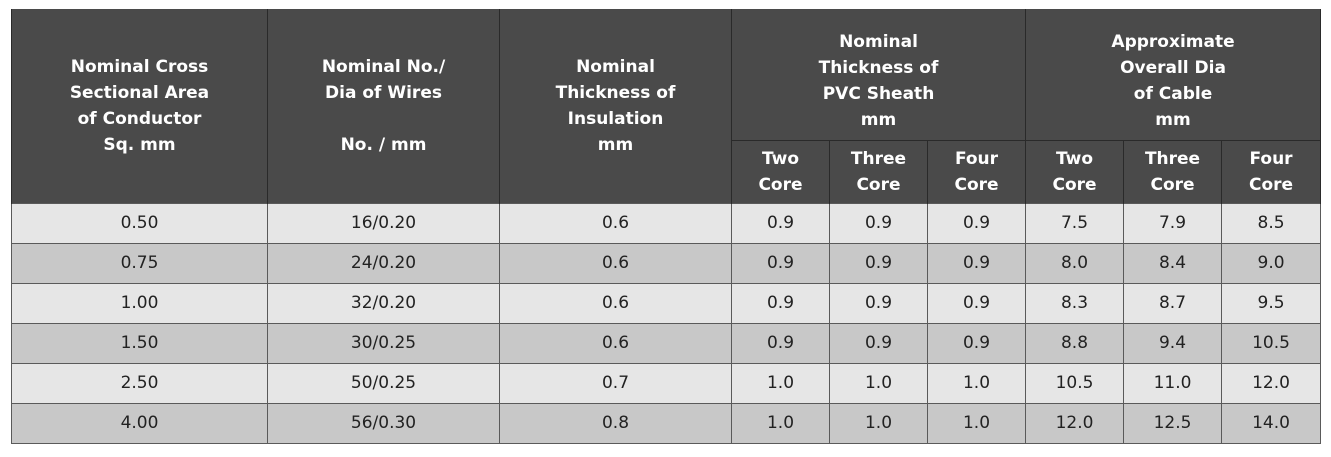 Image resolution: width=1331 pixels, height=457 pixels. I want to click on cell-overall-two-core: 8.3, so click(1075, 303).